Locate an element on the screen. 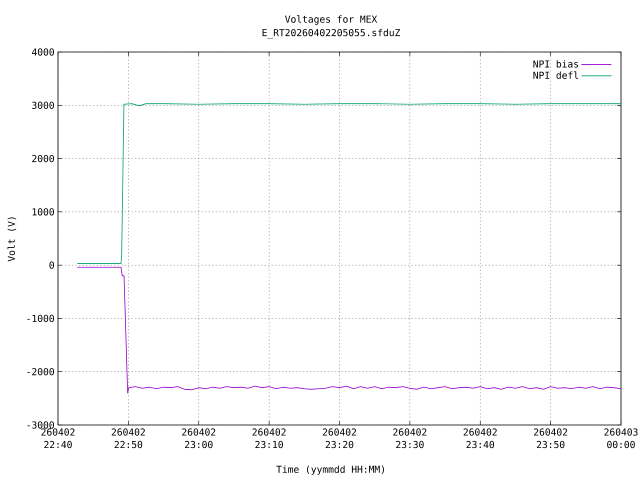 This screenshot has width=640, height=480. x-axis-title: Time (yymmdd HH:MM) is located at coordinates (330, 470).